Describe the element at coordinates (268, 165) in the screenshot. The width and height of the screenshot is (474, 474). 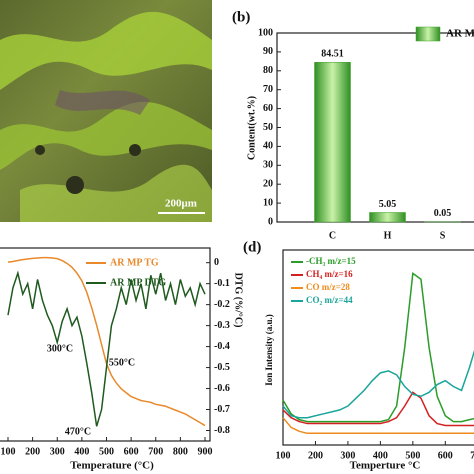
I see `y-tick-label: 30` at that location.